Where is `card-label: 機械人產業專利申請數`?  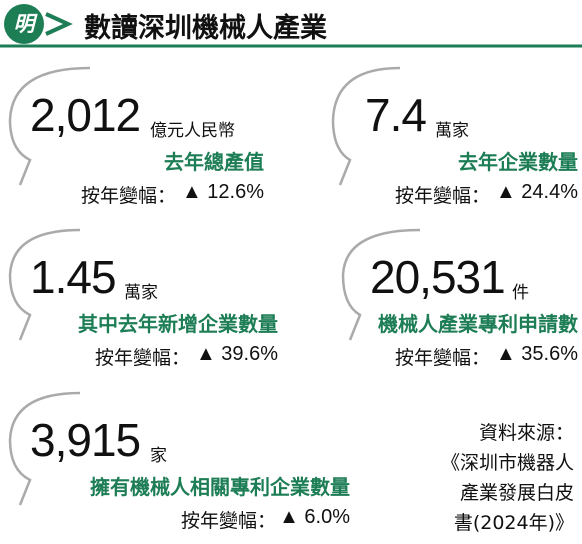
card-label: 機械人產業專利申請數 is located at coordinates (478, 324).